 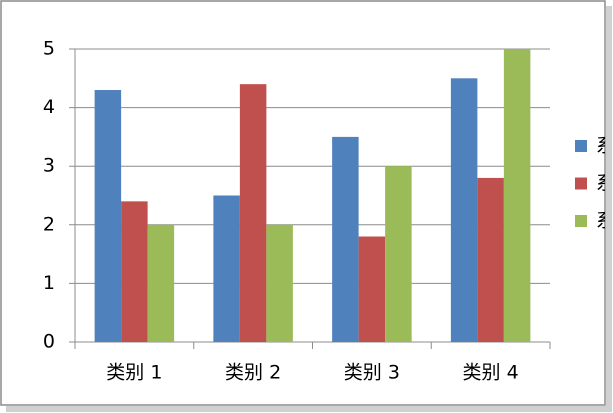 I want to click on legend-label: 系列 1, so click(x=604, y=146).